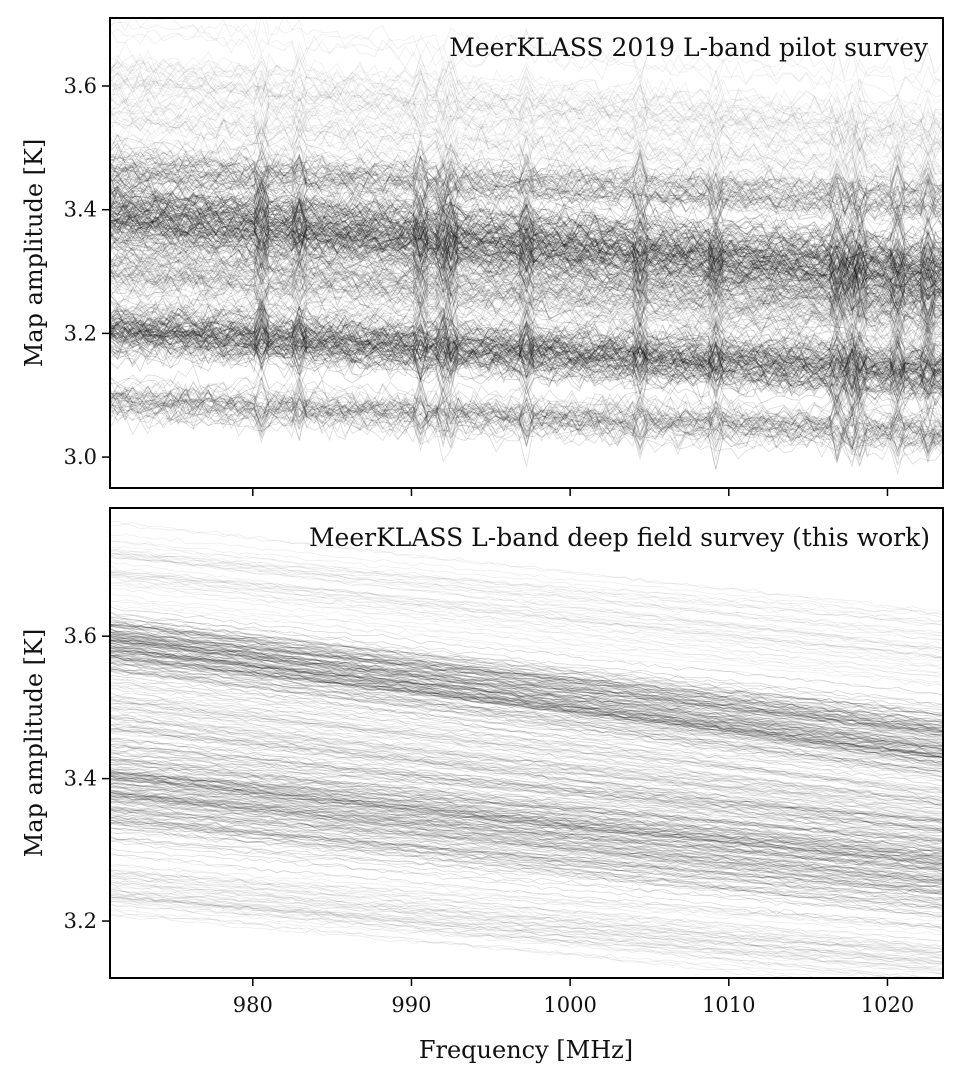  What do you see at coordinates (80, 333) in the screenshot?
I see `y-tick-label: 3.2` at bounding box center [80, 333].